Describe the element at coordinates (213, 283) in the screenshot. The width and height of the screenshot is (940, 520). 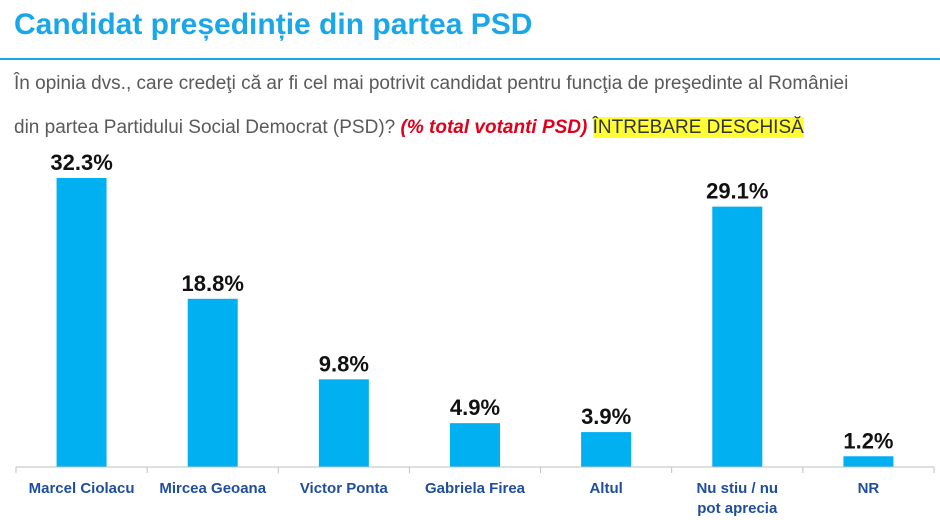
I see `value-label: 18.8%` at that location.